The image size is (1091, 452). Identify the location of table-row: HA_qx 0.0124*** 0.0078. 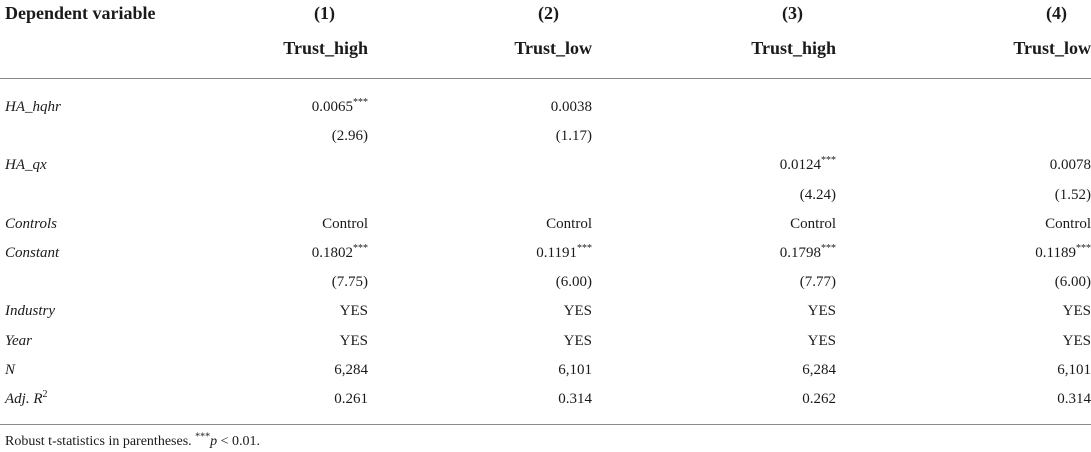
(545, 165).